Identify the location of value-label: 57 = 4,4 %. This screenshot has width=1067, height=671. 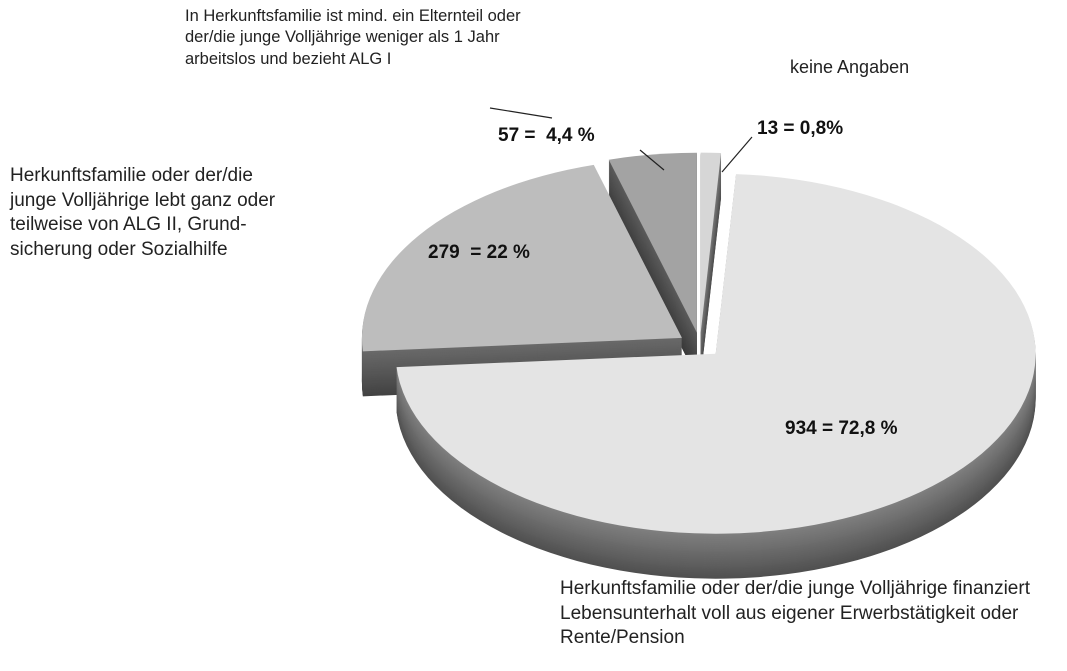
(546, 135).